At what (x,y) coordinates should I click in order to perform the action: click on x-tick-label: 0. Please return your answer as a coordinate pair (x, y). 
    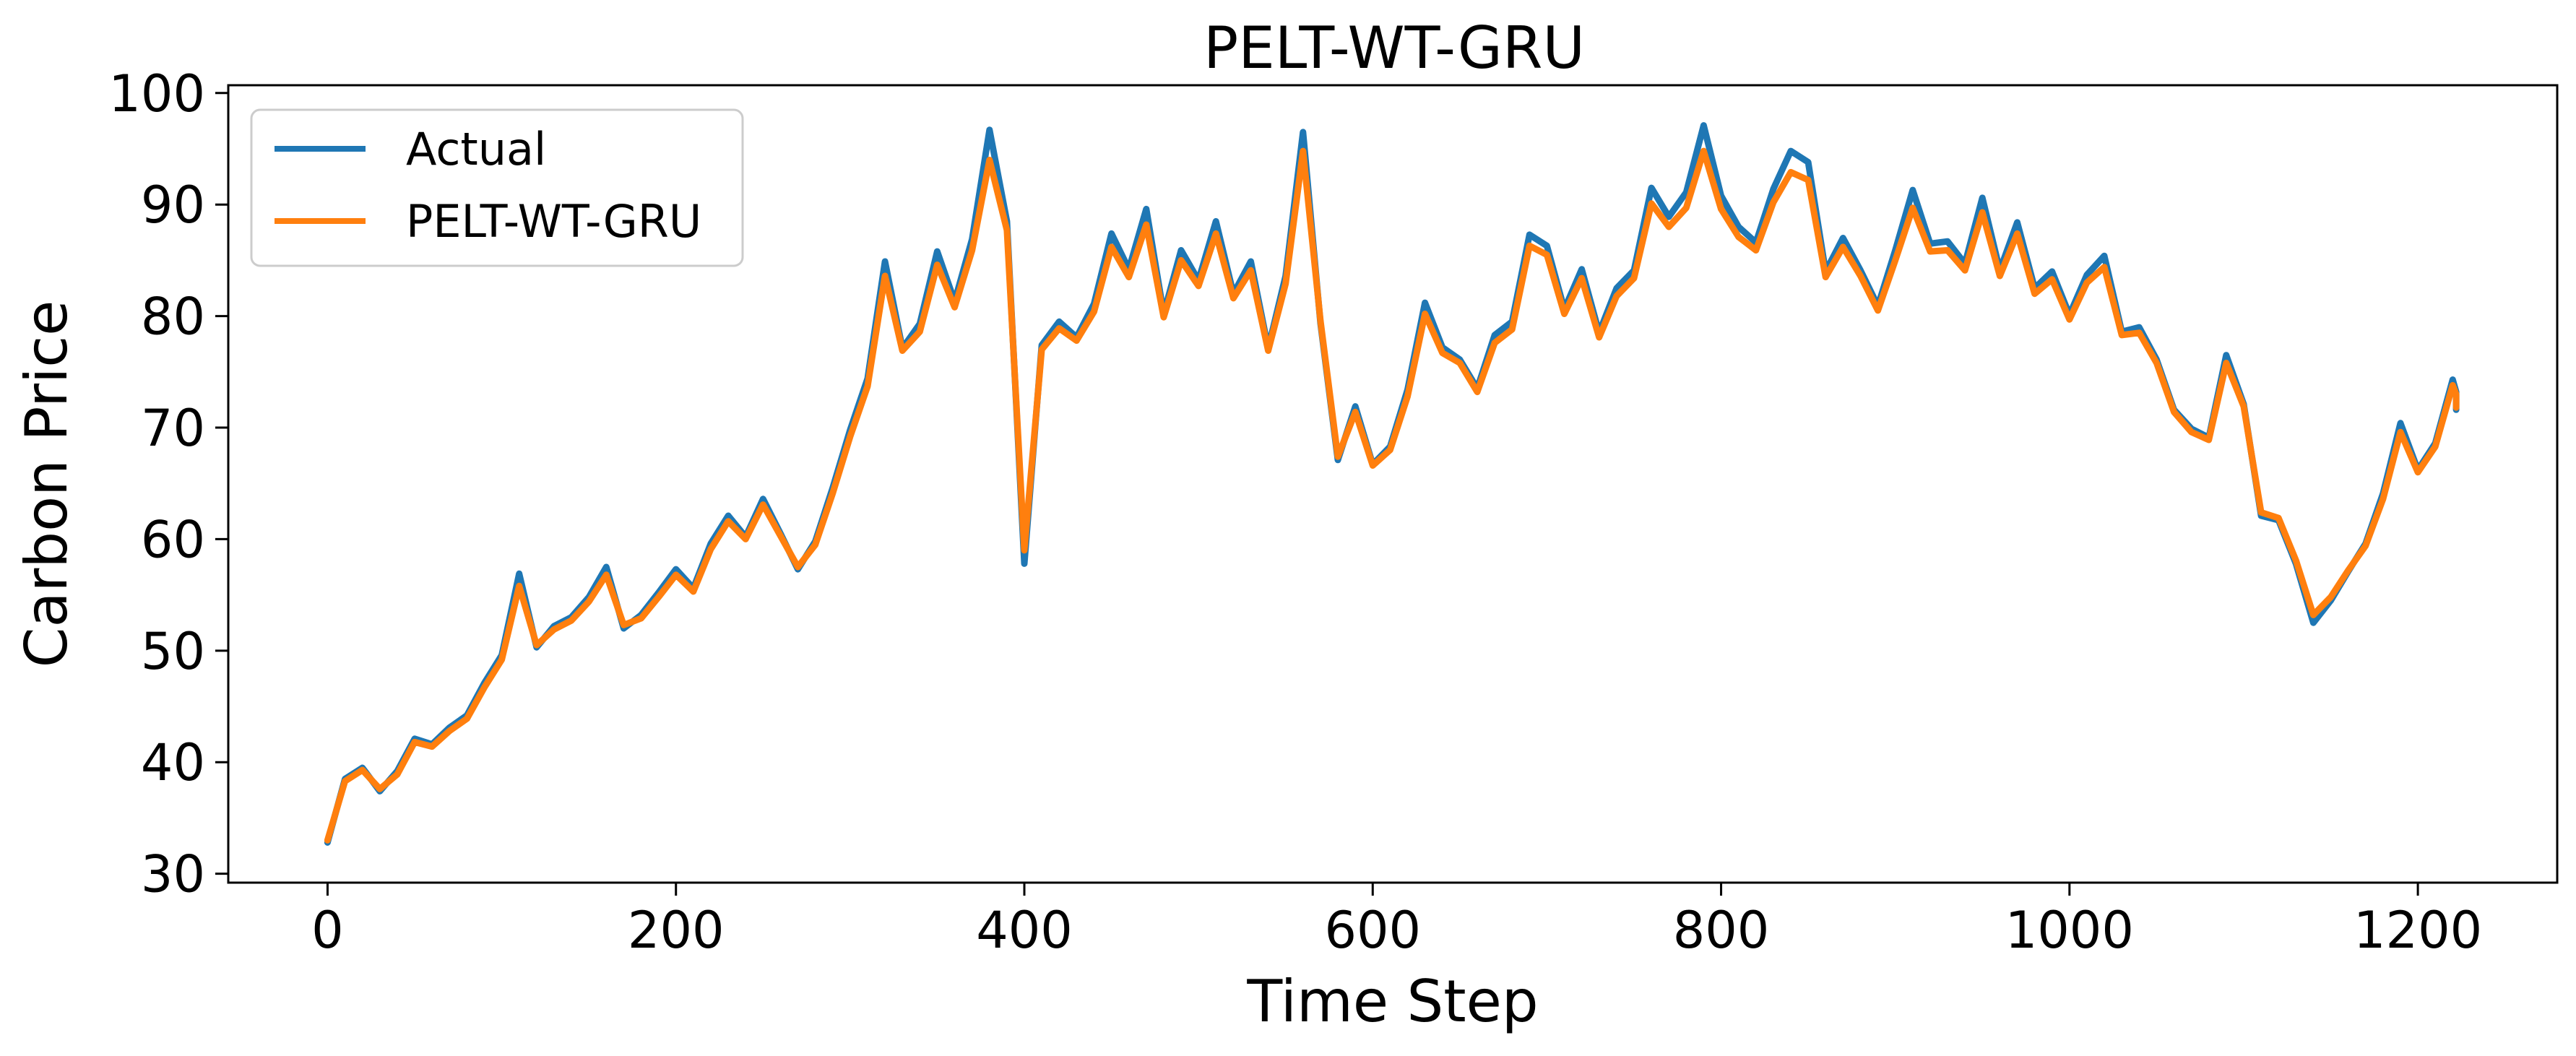
    Looking at the image, I should click on (327, 930).